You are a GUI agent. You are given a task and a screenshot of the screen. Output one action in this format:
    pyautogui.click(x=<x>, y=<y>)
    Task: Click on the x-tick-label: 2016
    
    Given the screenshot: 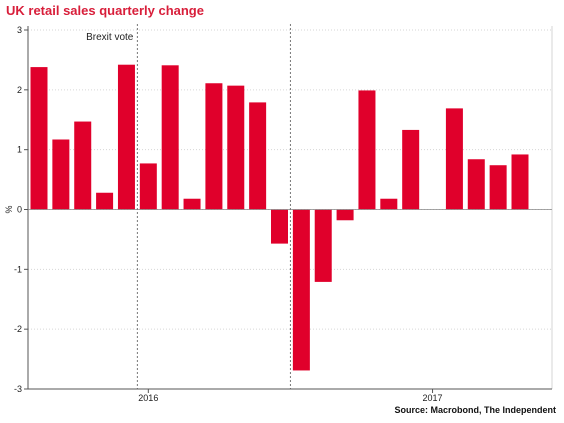 What is the action you would take?
    pyautogui.click(x=148, y=398)
    